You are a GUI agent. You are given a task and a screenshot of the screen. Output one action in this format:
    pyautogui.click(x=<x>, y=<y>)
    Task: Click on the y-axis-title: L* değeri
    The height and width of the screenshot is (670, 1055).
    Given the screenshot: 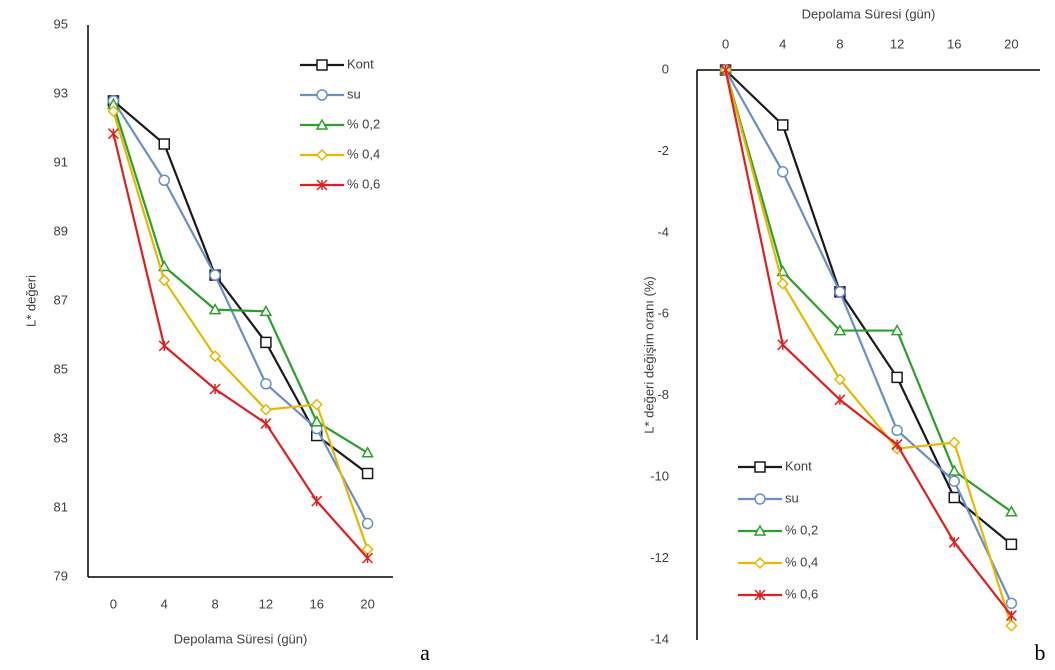 What is the action you would take?
    pyautogui.click(x=30, y=301)
    